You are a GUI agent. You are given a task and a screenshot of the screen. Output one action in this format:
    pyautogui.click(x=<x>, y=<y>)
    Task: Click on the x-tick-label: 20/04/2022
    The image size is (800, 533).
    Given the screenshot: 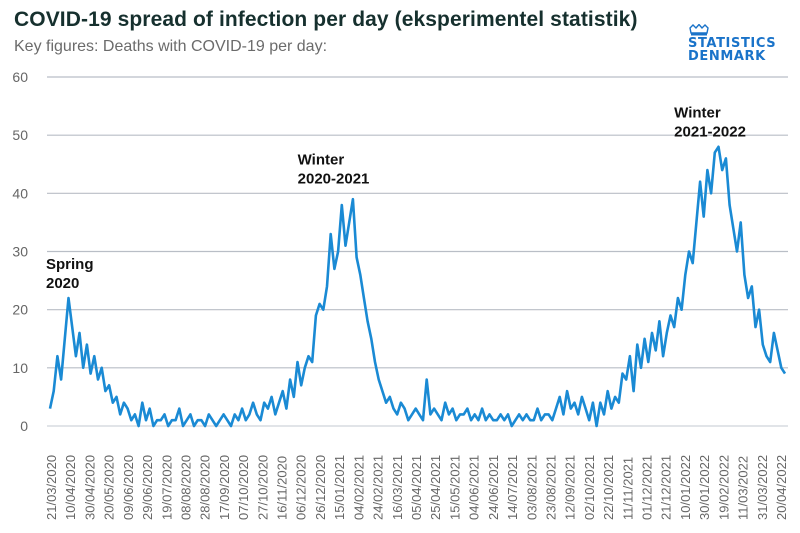 What is the action you would take?
    pyautogui.click(x=781, y=487)
    